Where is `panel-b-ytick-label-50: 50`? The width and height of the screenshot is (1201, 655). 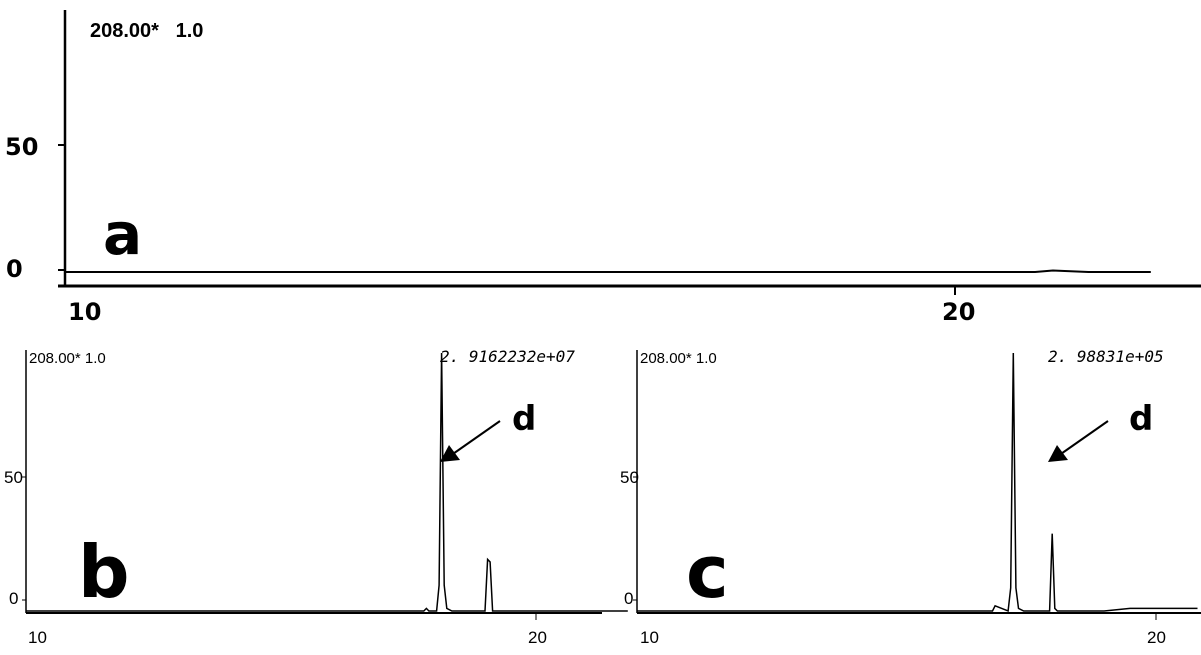
panel-b-ytick-label-50: 50 is located at coordinates (13, 477).